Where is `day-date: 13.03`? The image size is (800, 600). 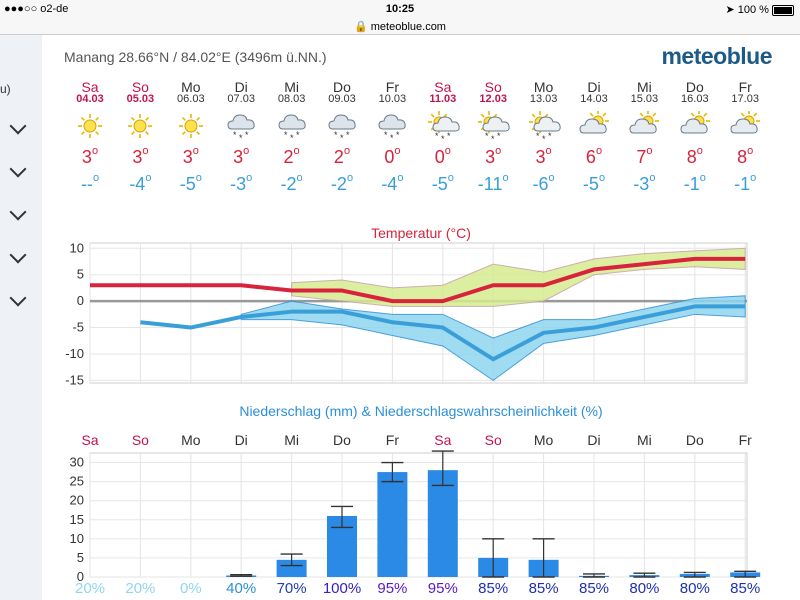
day-date: 13.03 is located at coordinates (543, 99).